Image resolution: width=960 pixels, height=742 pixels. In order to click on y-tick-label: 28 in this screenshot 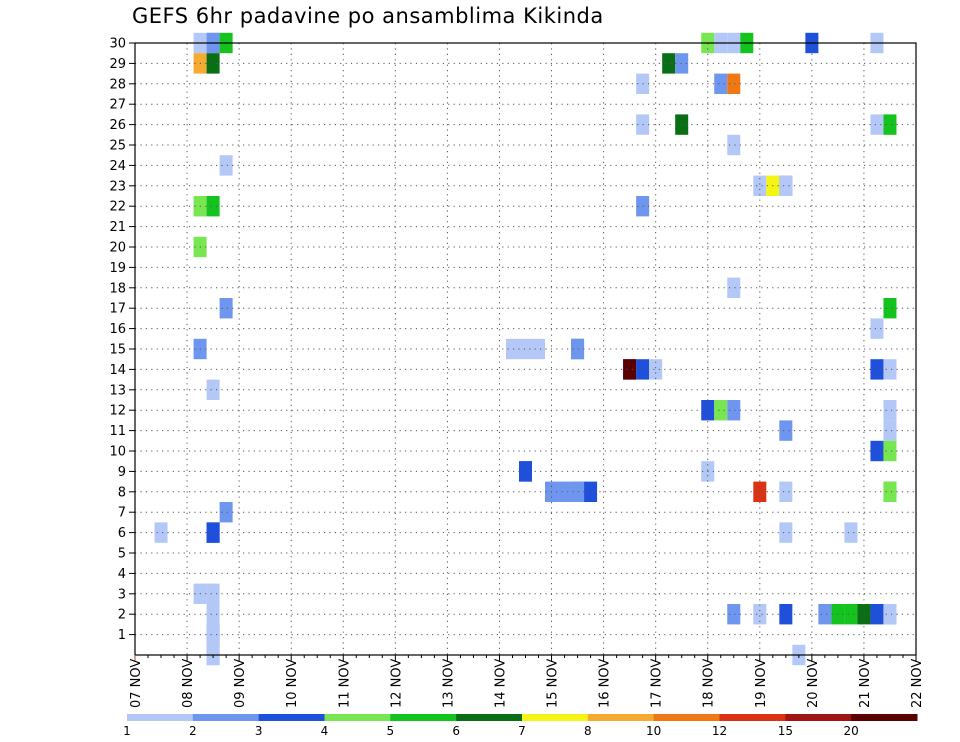, I will do `click(117, 84)`.